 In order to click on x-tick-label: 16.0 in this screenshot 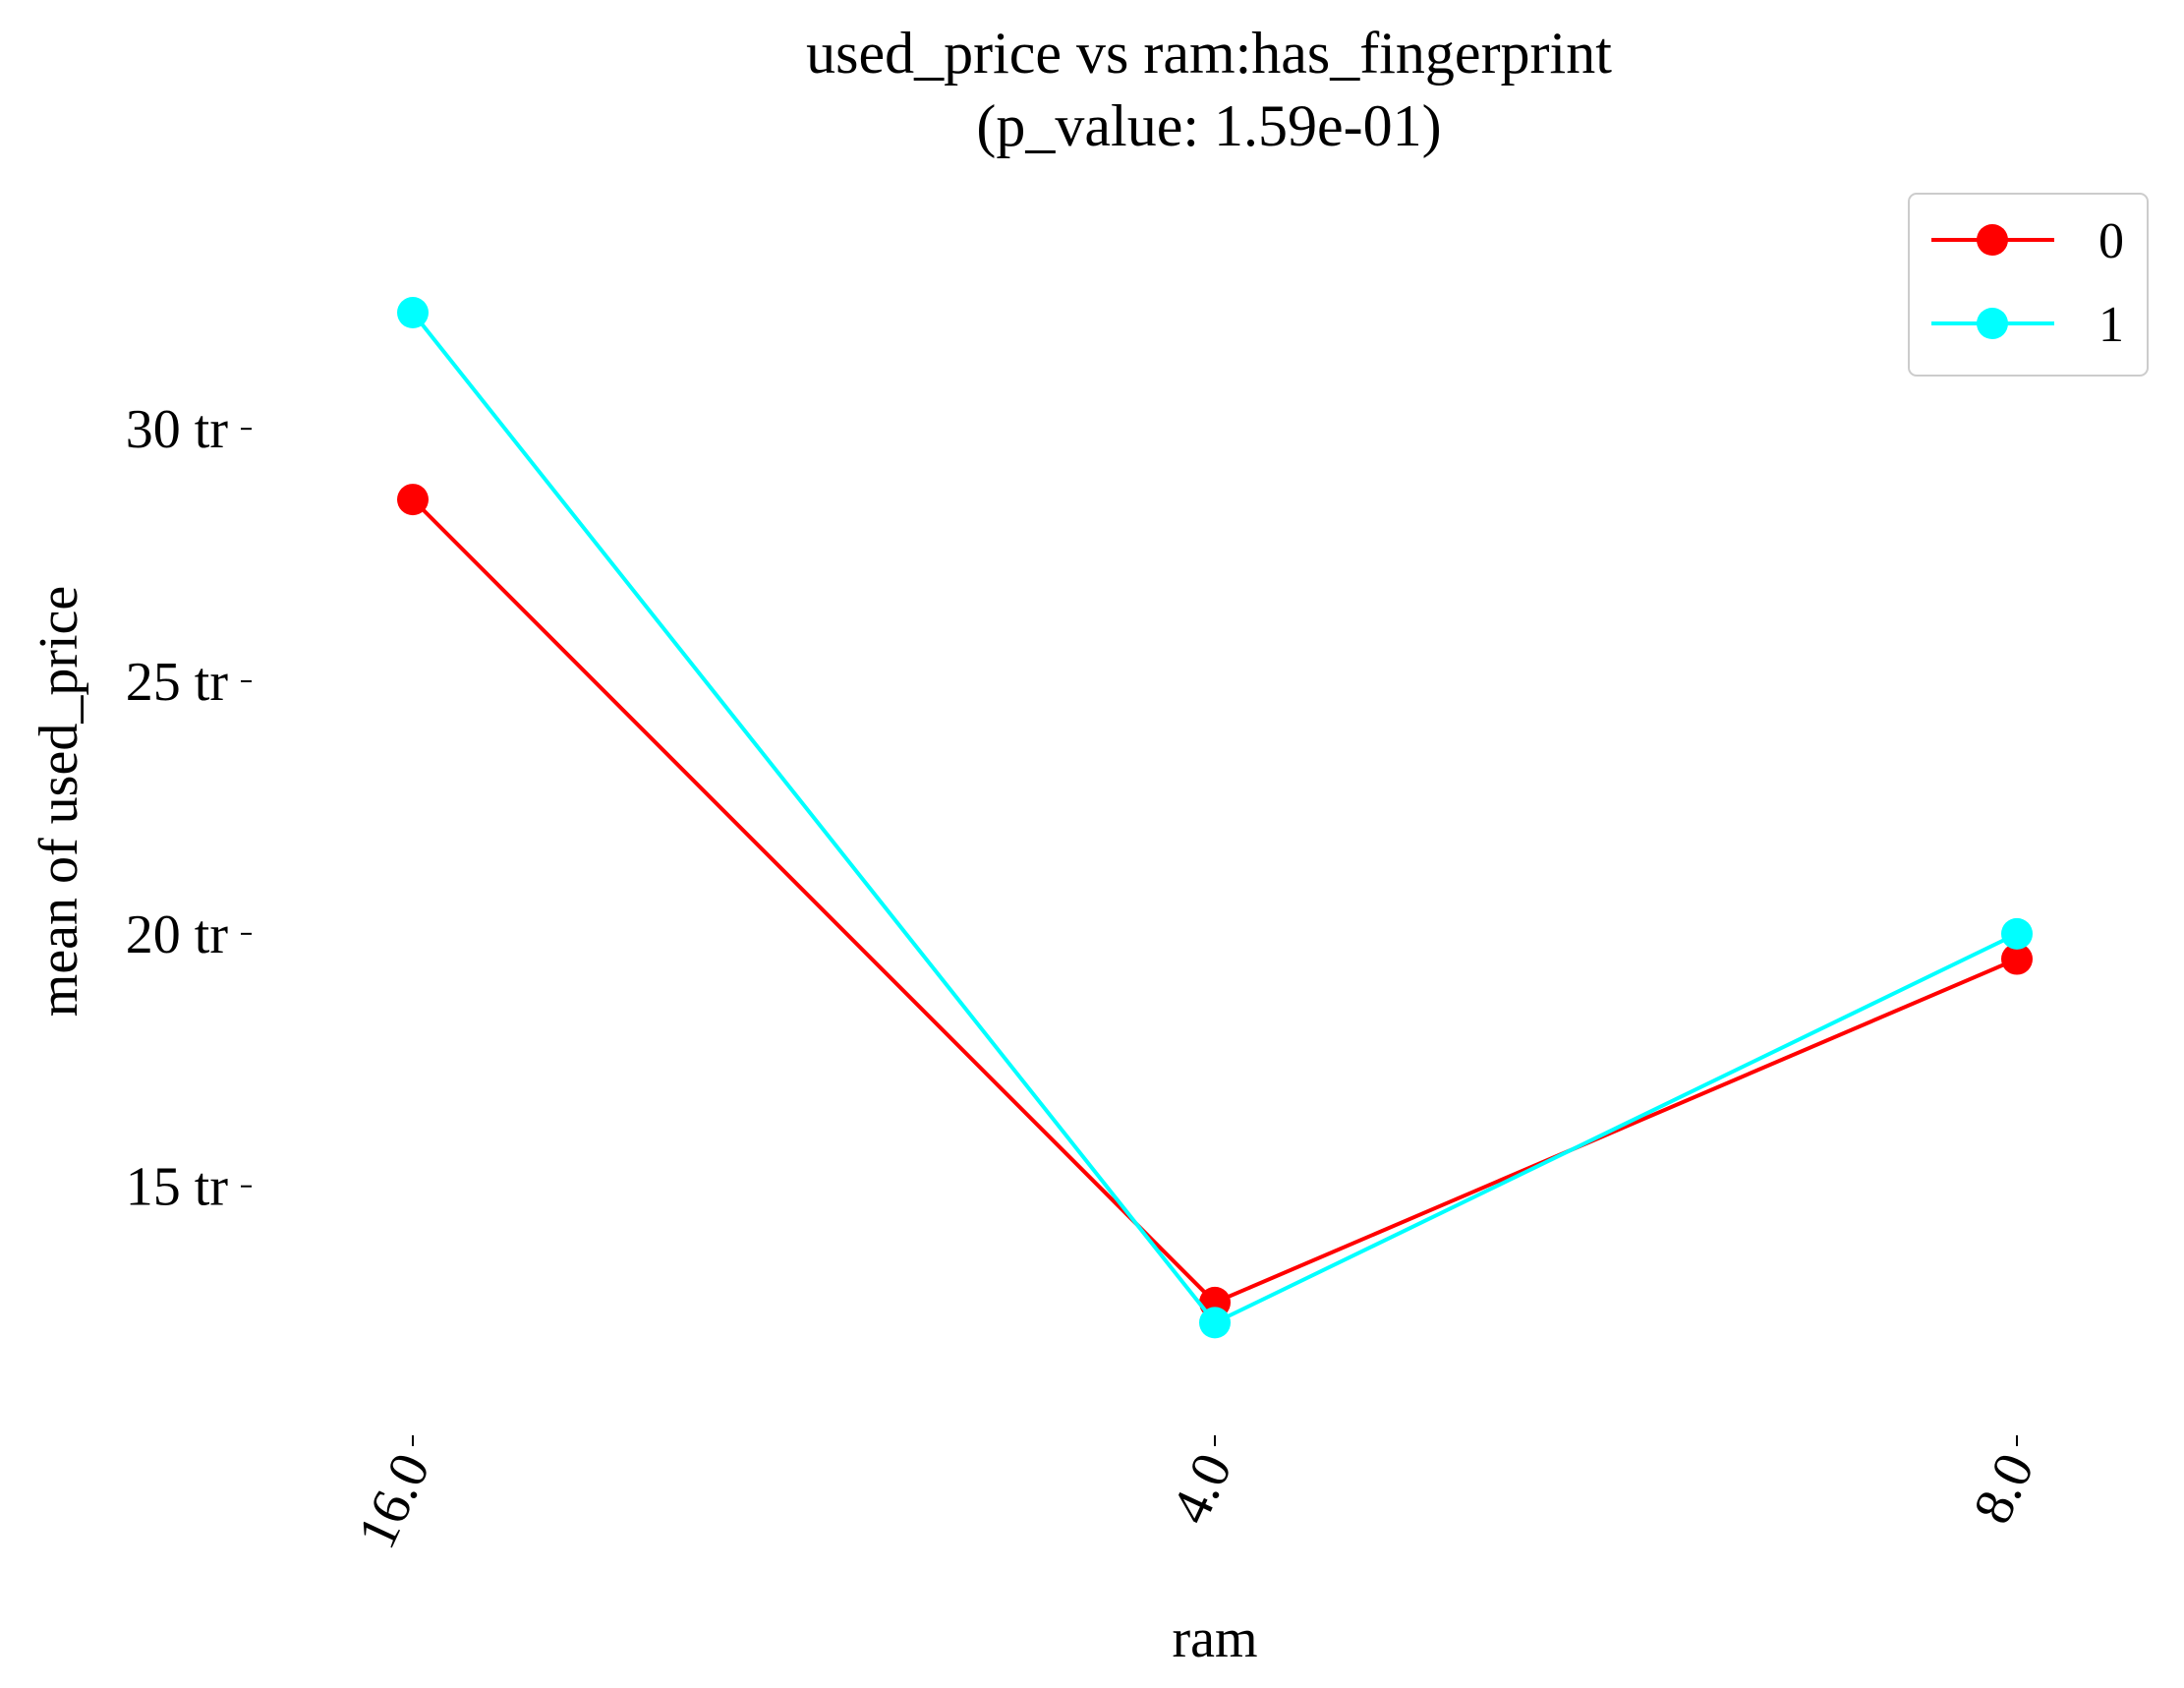, I will do `click(394, 1500)`.